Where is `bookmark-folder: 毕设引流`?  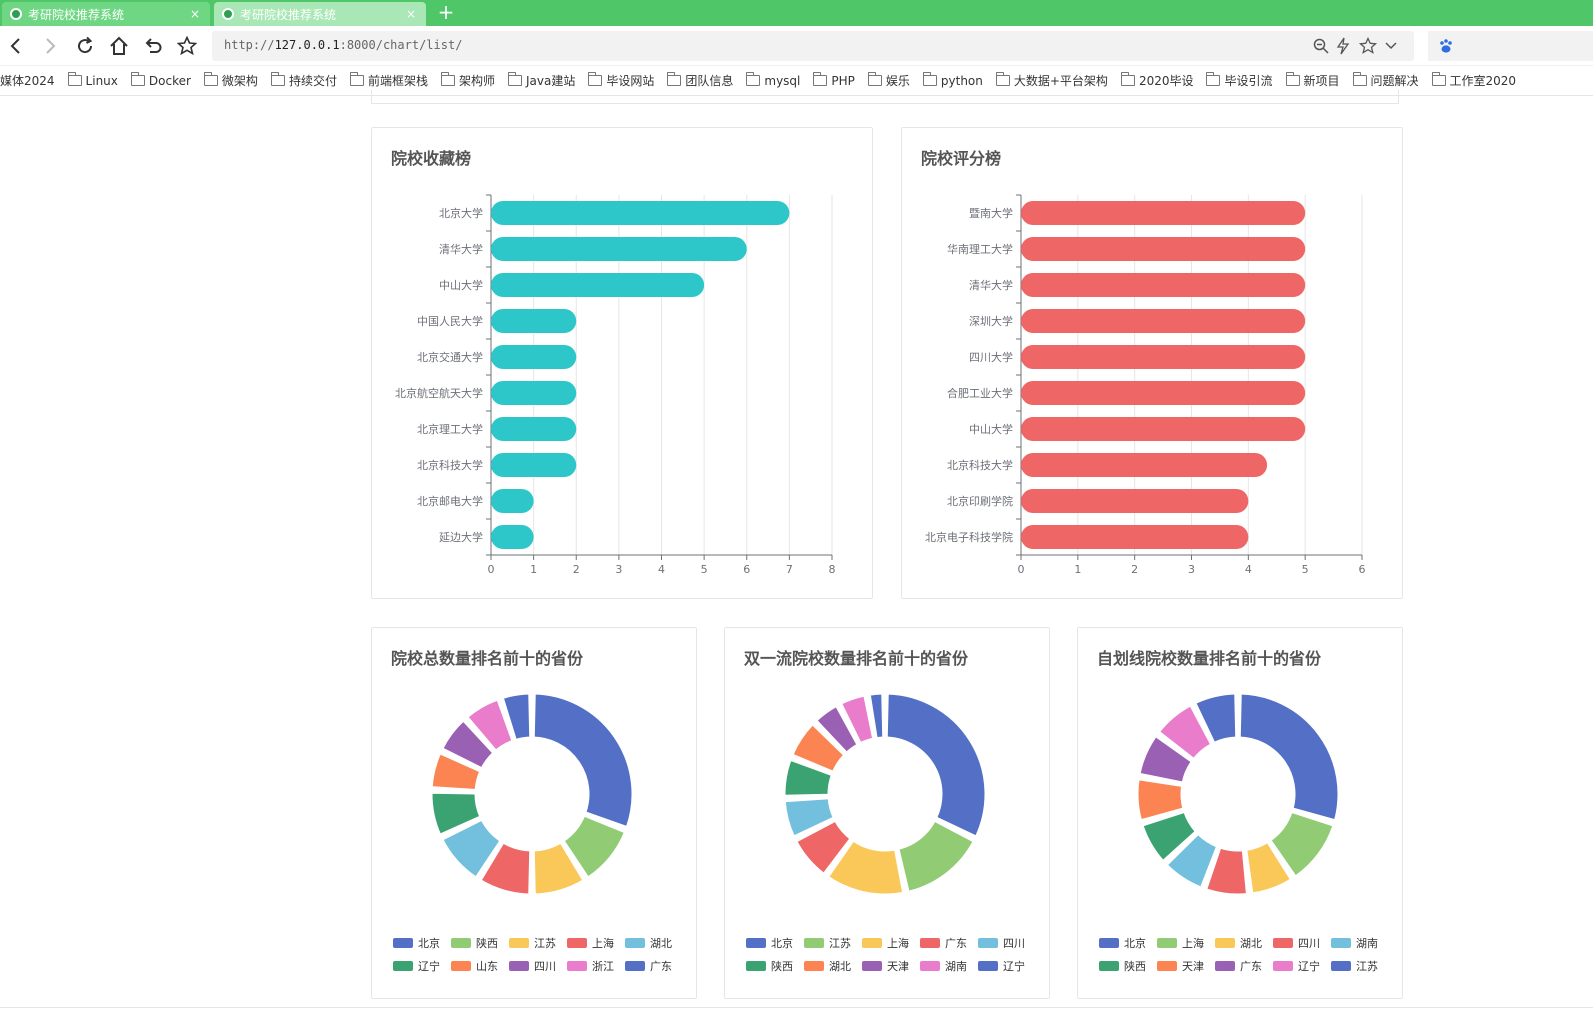 bookmark-folder: 毕设引流 is located at coordinates (1239, 80).